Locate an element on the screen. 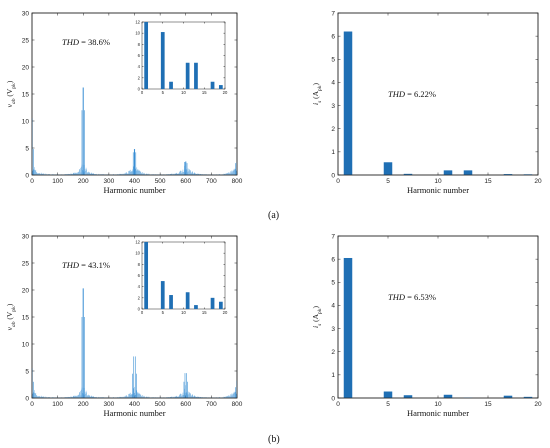 The width and height of the screenshot is (550, 448). chart-a-right-ytick-label: 5 is located at coordinates (333, 60).